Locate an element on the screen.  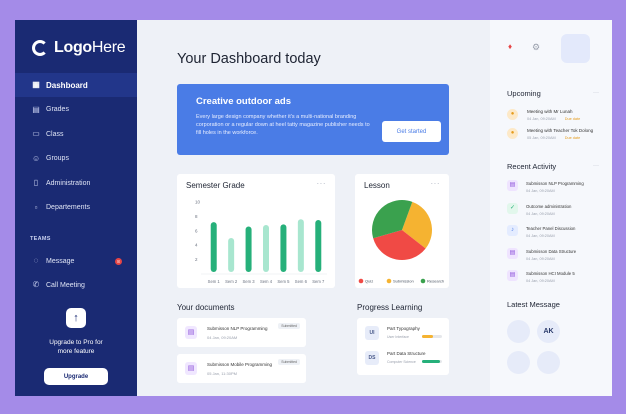
bell-icon: ♦ is located at coordinates (510, 46).